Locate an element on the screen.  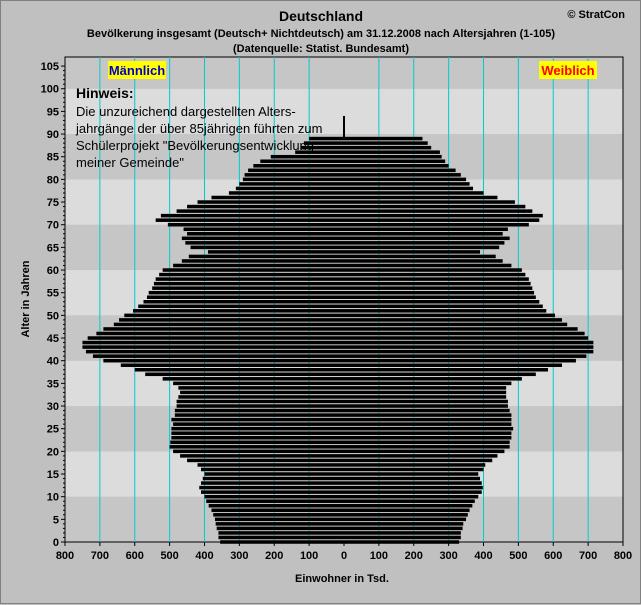
y-tick-label: 5 is located at coordinates (56, 520).